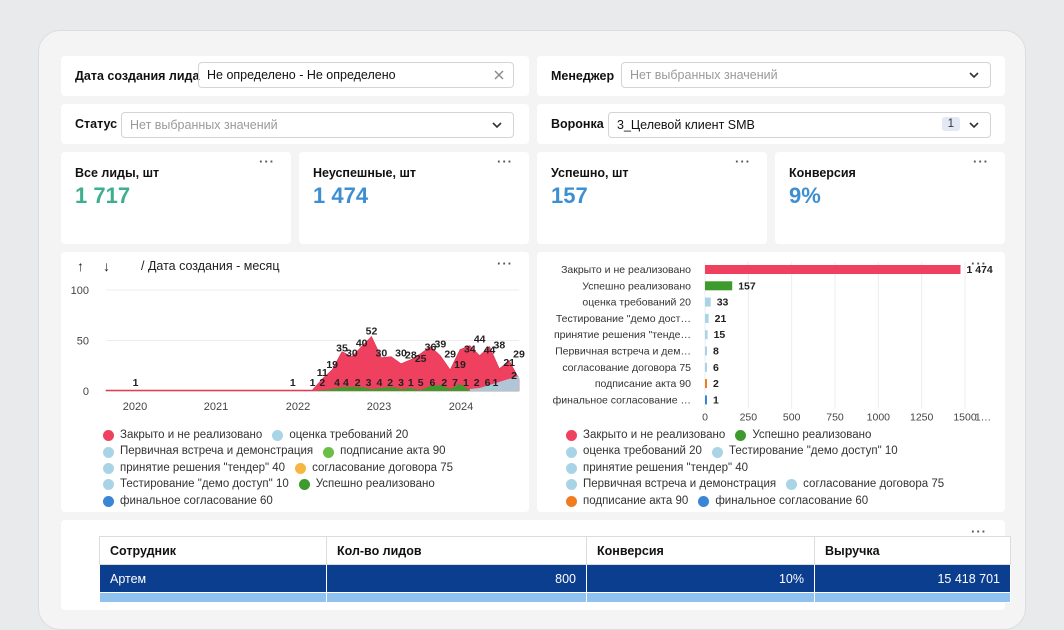  I want to click on data-label: 39, so click(440, 345).